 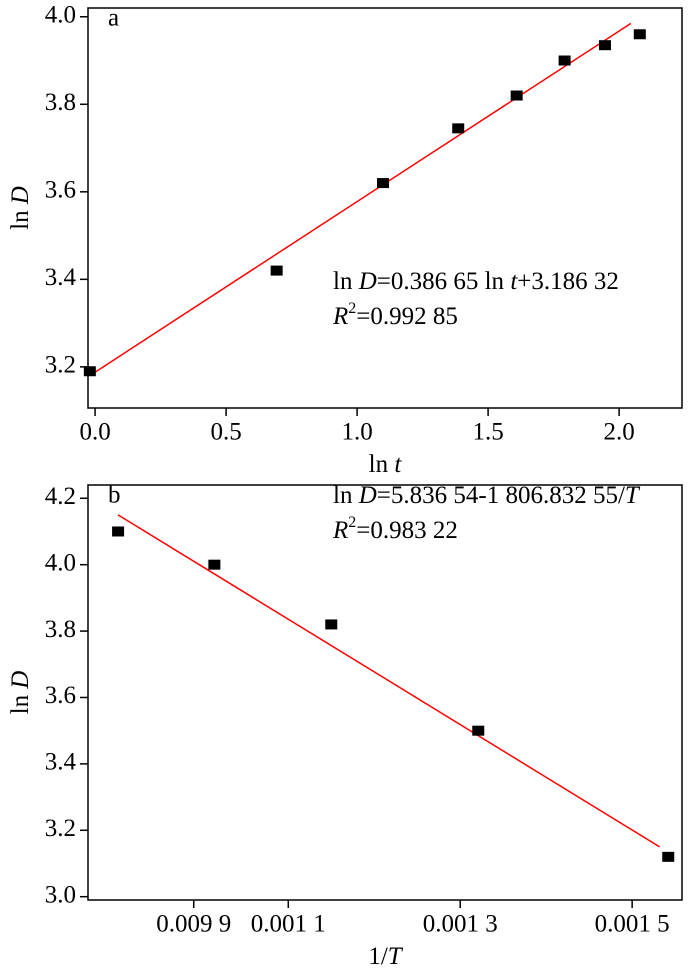 I want to click on annotation: R2=0.992 85, so click(x=395, y=315).